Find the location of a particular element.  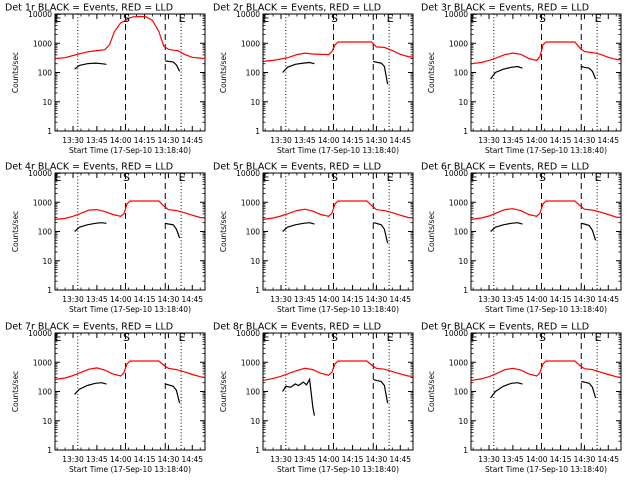

panel-title: Det 4r BLACK = Events, RED = LLD is located at coordinates (89, 167).